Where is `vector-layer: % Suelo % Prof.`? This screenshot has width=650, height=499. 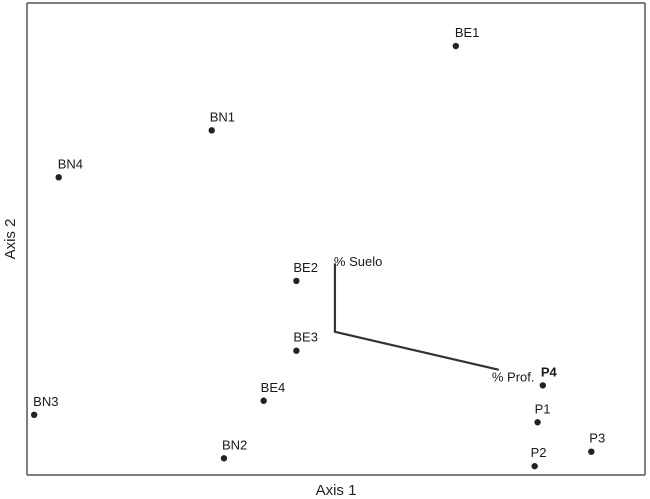 vector-layer: % Suelo % Prof. is located at coordinates (434, 319).